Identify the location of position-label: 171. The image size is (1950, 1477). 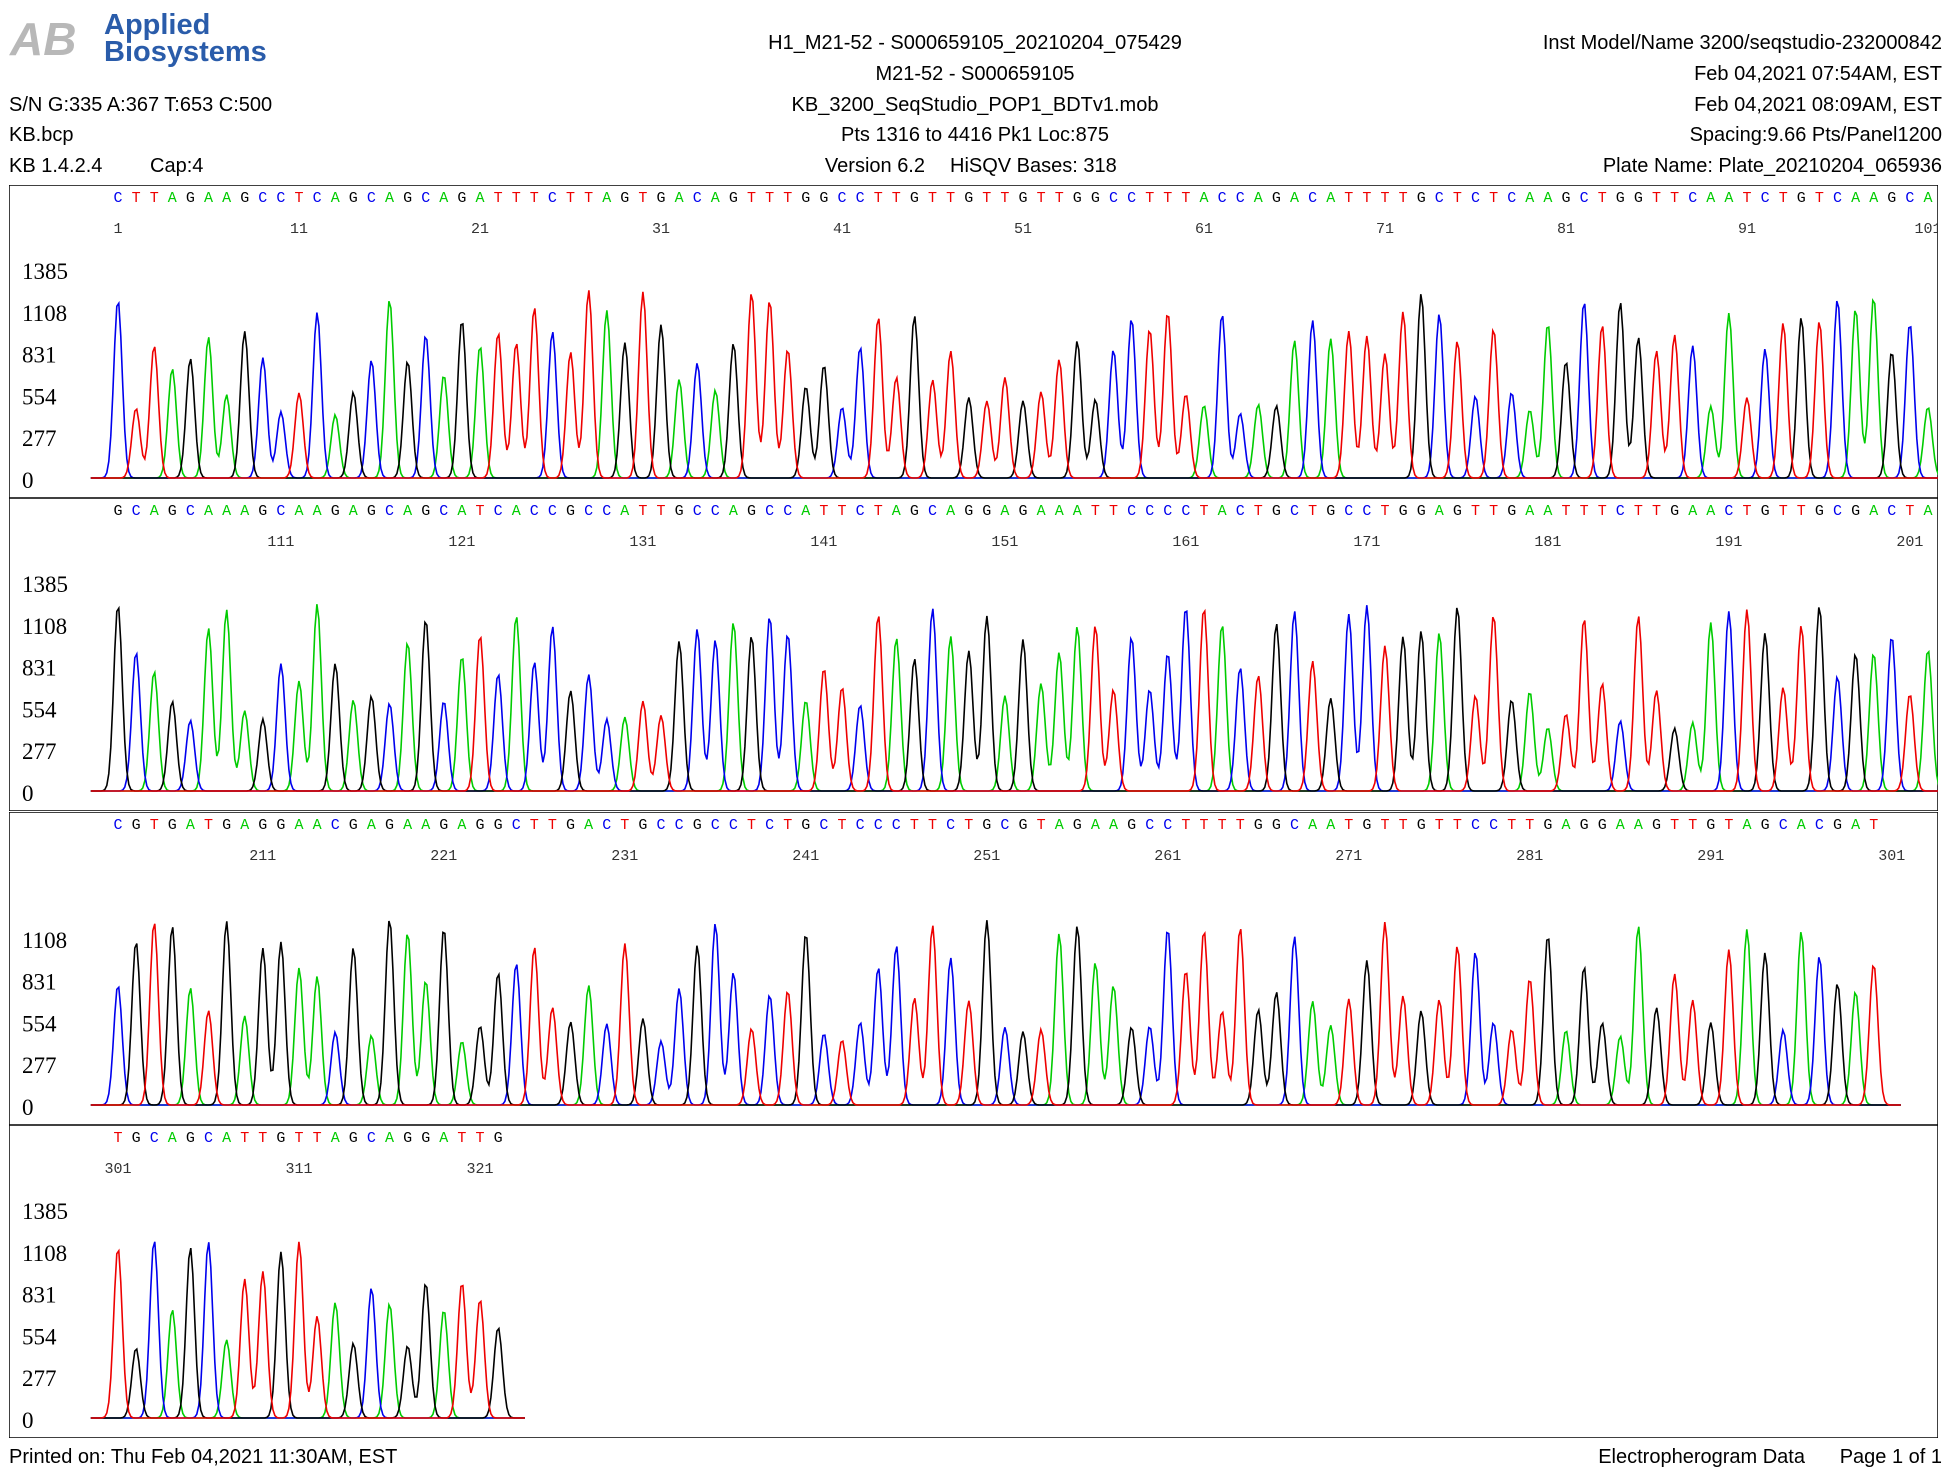
(1366, 542).